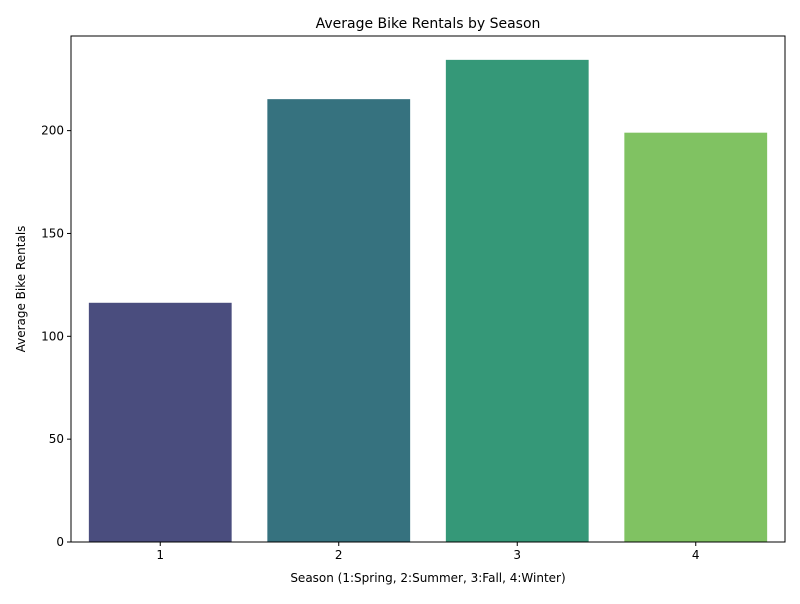 The width and height of the screenshot is (800, 604). What do you see at coordinates (60, 542) in the screenshot?
I see `y-tick-label-0: 0` at bounding box center [60, 542].